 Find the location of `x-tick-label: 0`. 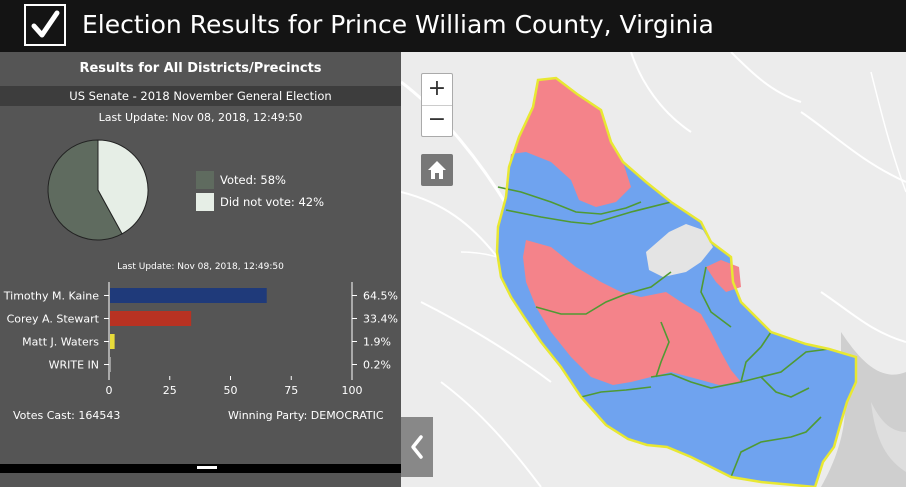

x-tick-label: 0 is located at coordinates (109, 390).